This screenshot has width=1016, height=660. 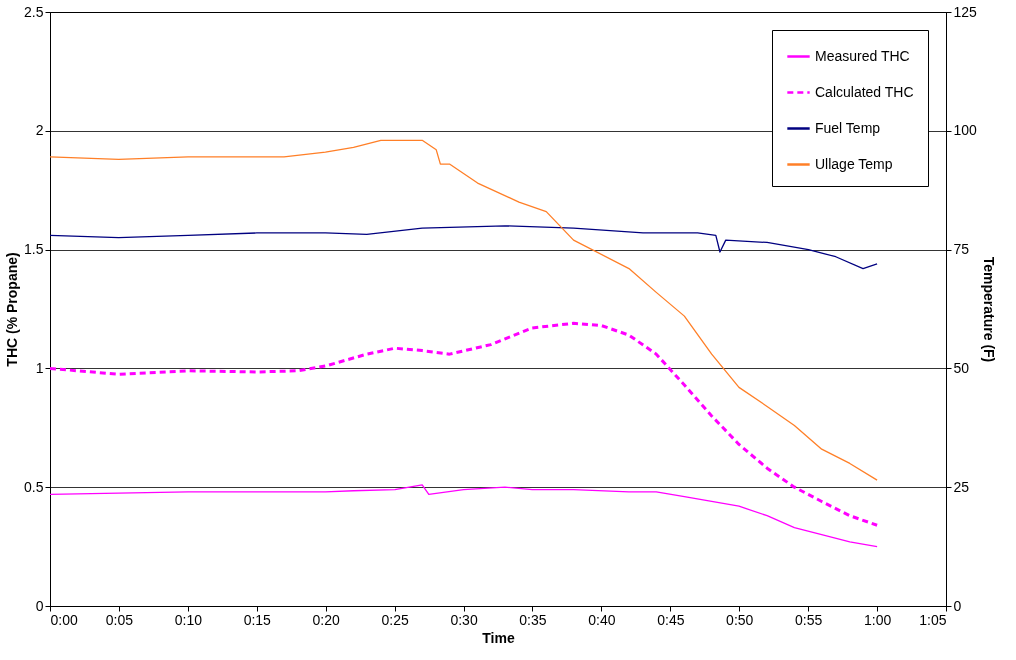 I want to click on x-tick-label: 0:15, so click(x=257, y=619).